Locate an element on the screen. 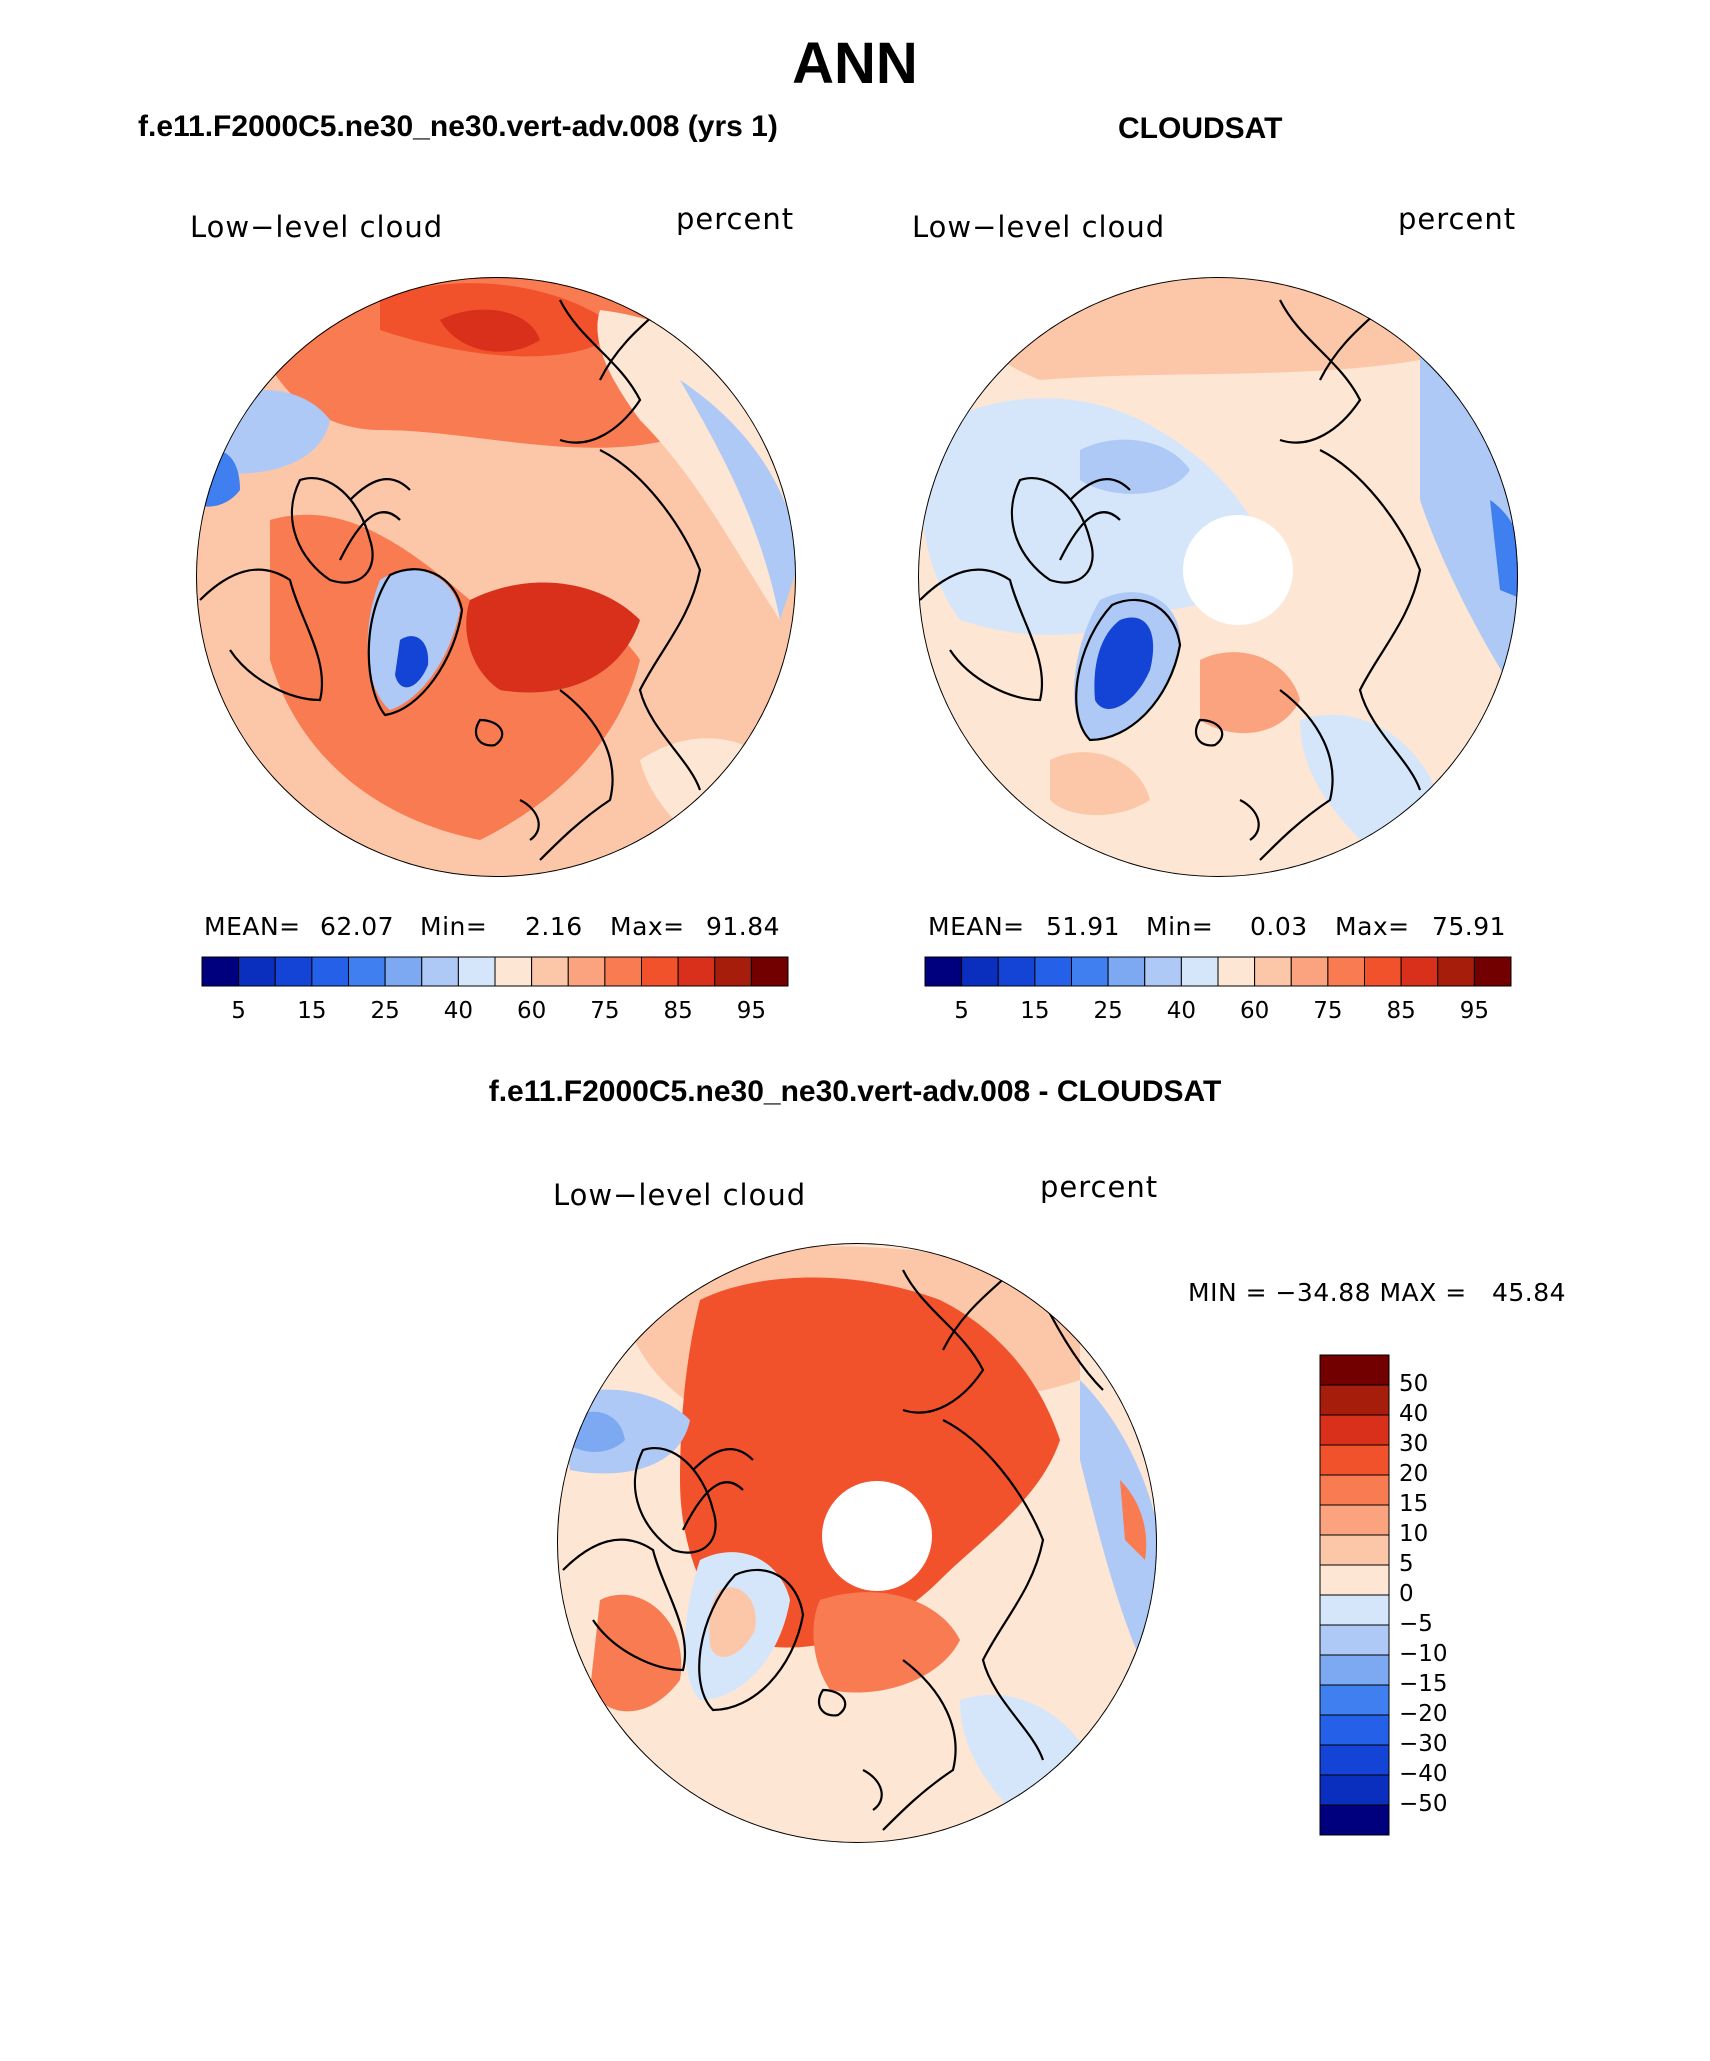 Image resolution: width=1710 pixels, height=2061 pixels. obs-colorbar-tick-label: 25 is located at coordinates (1108, 1011).